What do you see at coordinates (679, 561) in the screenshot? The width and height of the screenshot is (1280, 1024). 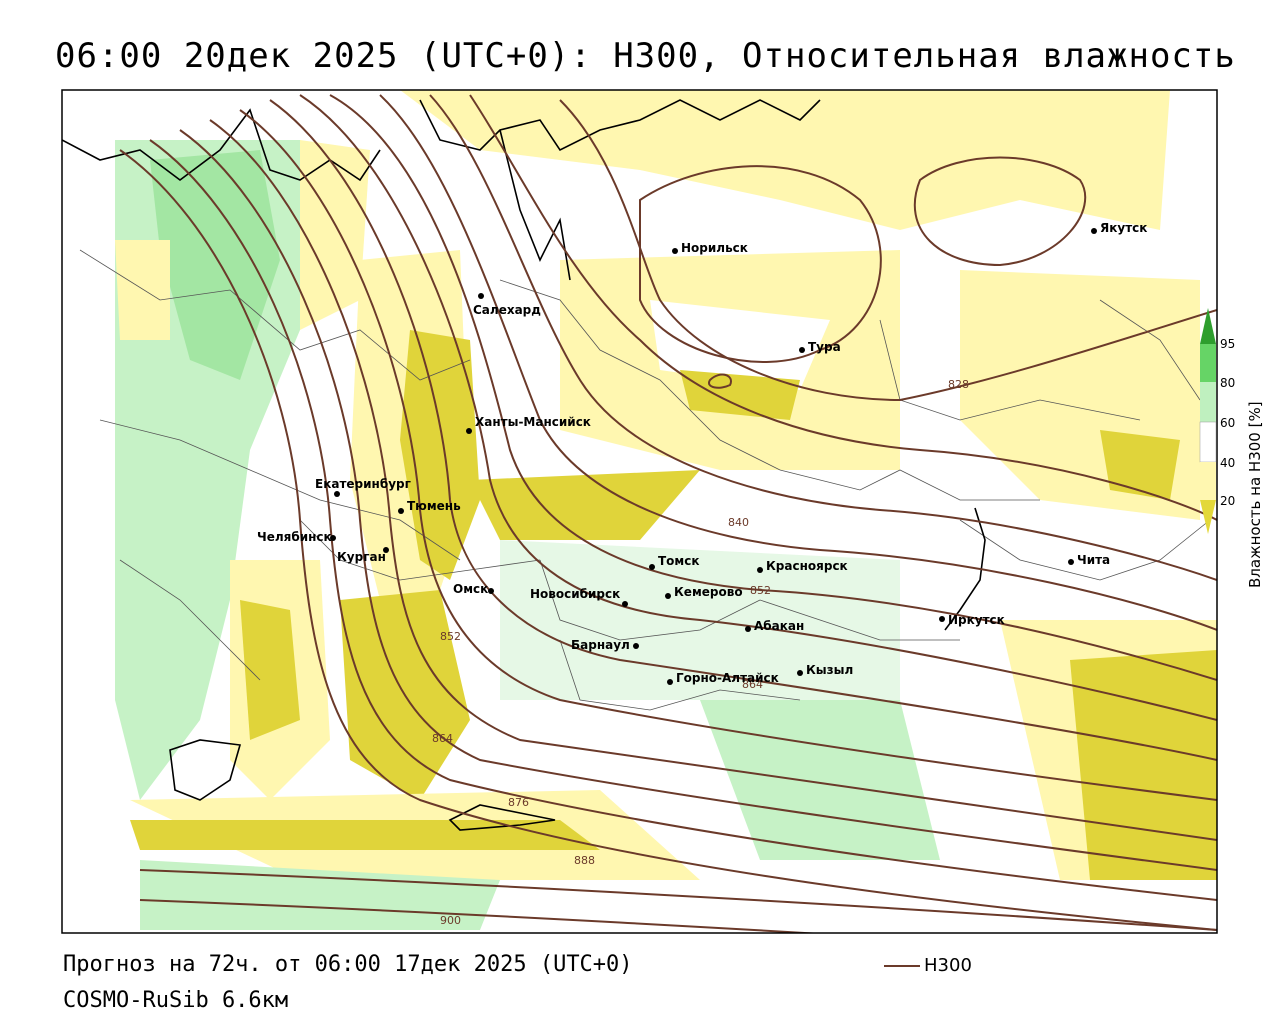 I see `city-label: Томск` at bounding box center [679, 561].